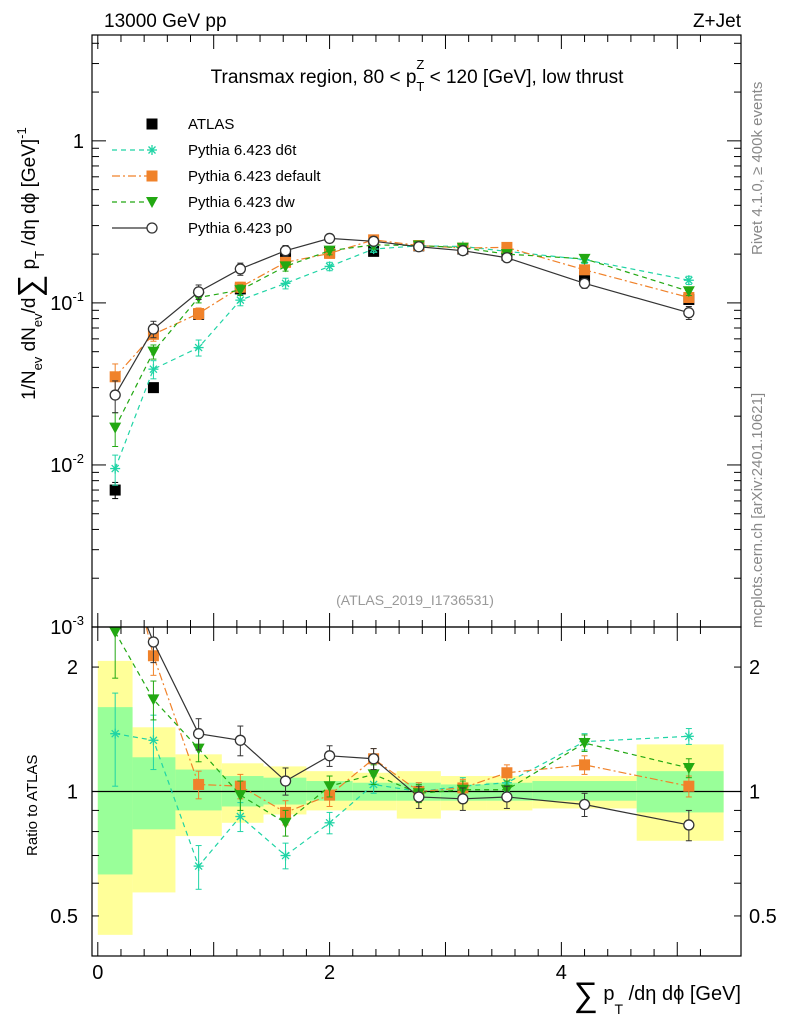 The height and width of the screenshot is (1029, 786). I want to click on legend-item-0: ATLAS, so click(190, 124).